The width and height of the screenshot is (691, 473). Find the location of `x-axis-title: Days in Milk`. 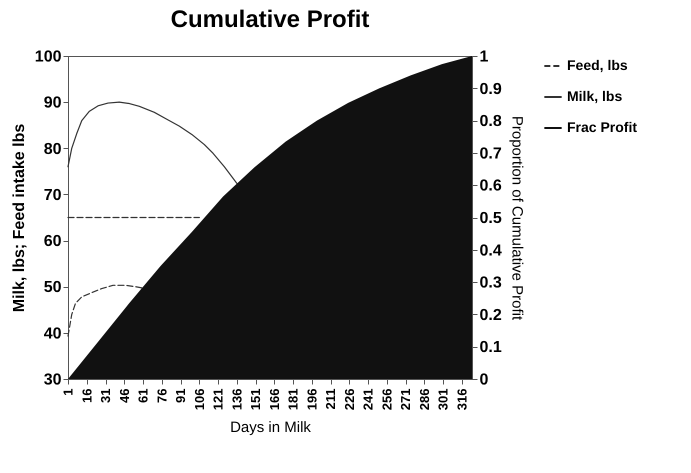

x-axis-title: Days in Milk is located at coordinates (271, 427).